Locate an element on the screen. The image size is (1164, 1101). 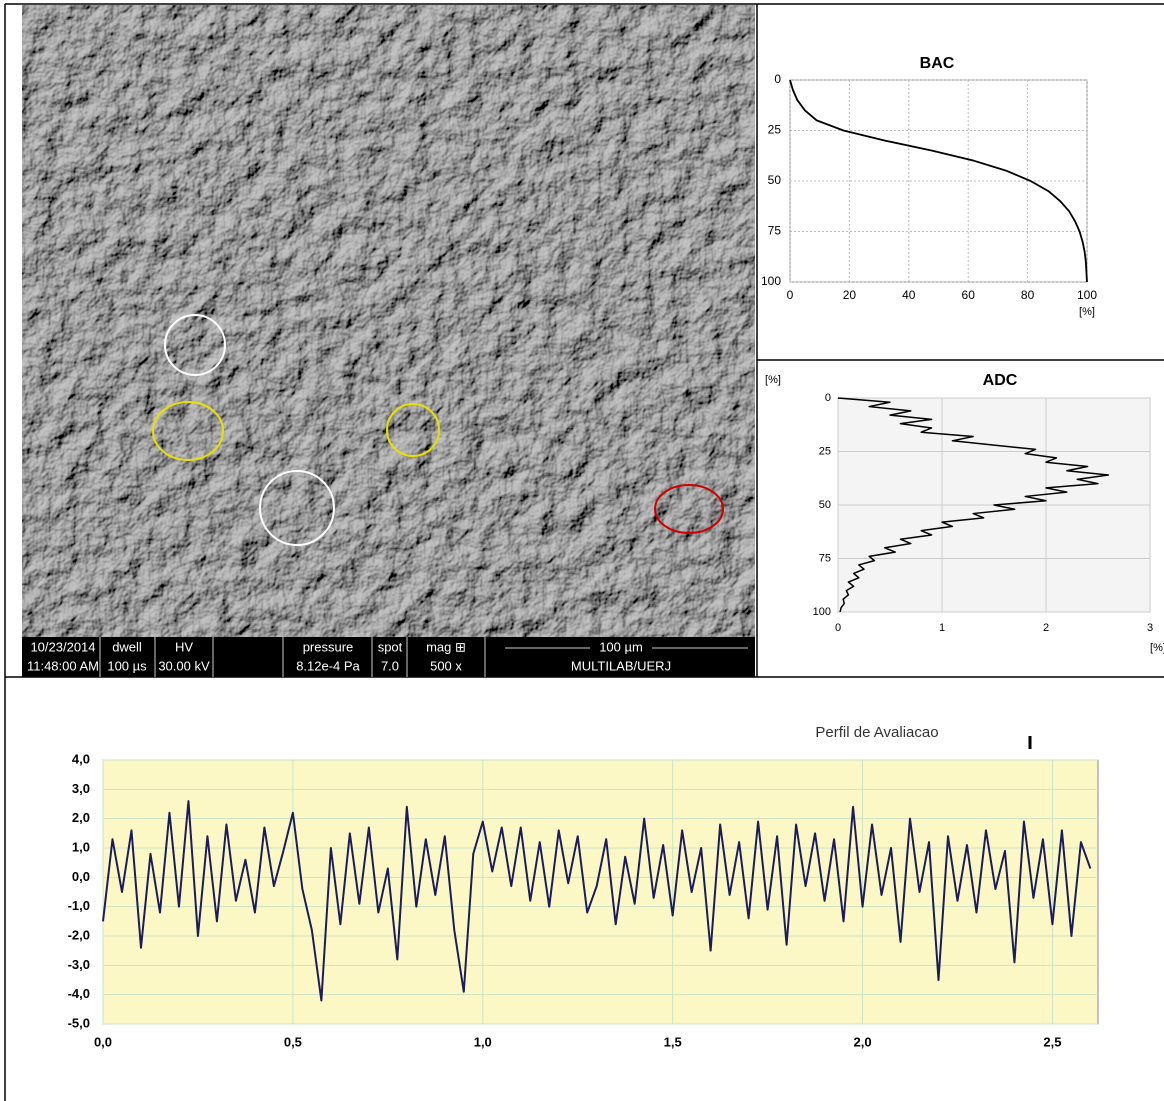
x-tick-label: 1 is located at coordinates (942, 628).